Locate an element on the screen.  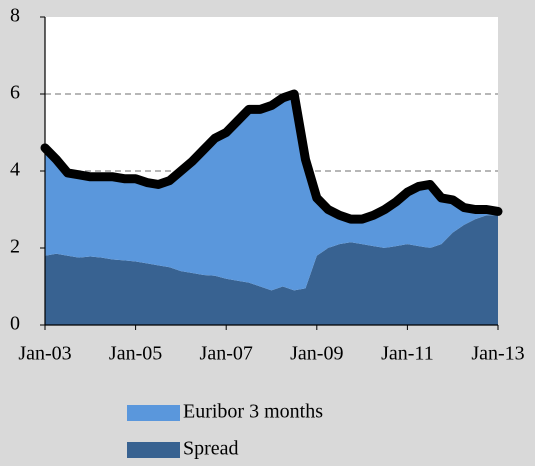
x-tick-label: Jan-07 is located at coordinates (226, 354).